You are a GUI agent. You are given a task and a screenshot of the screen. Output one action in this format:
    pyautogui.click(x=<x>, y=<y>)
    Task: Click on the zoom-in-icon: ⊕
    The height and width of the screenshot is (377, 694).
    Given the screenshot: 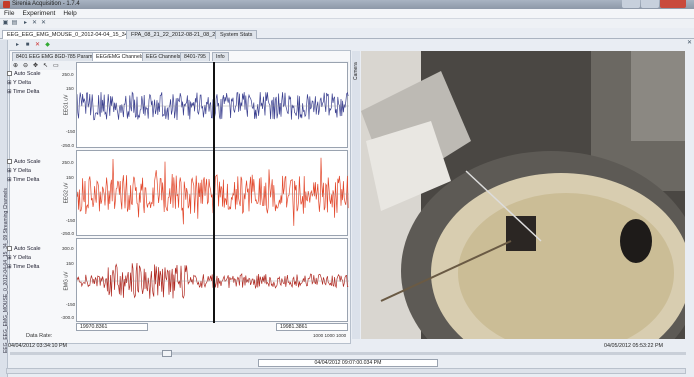 What is the action you would take?
    pyautogui.click(x=16, y=66)
    